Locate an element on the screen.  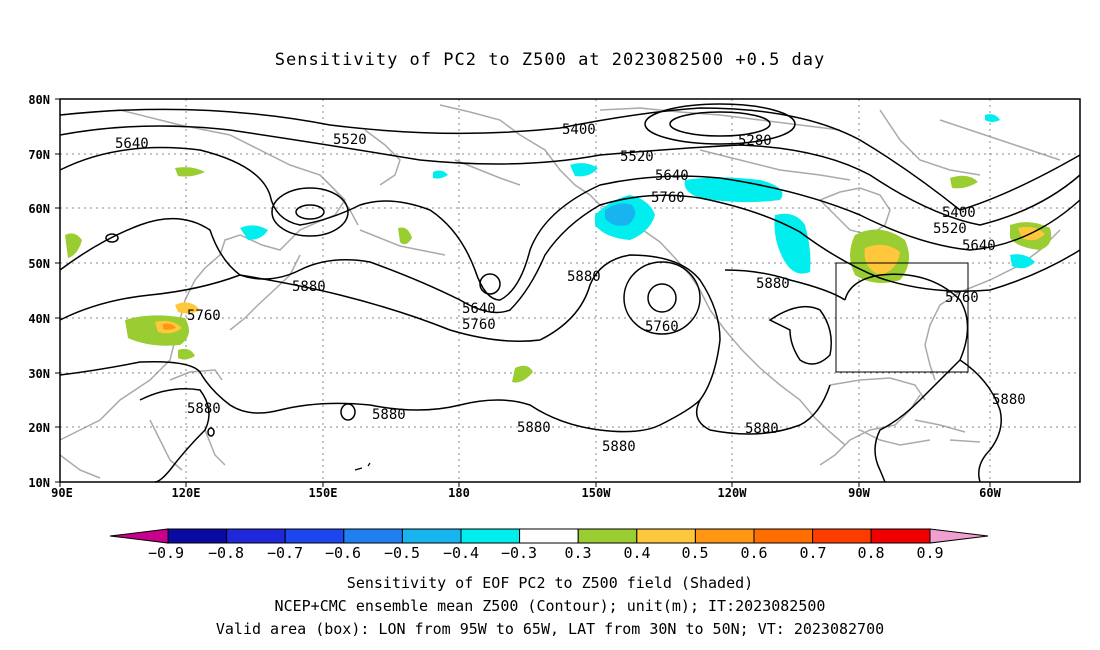
colorbar-label: −0.9 is located at coordinates (166, 553).